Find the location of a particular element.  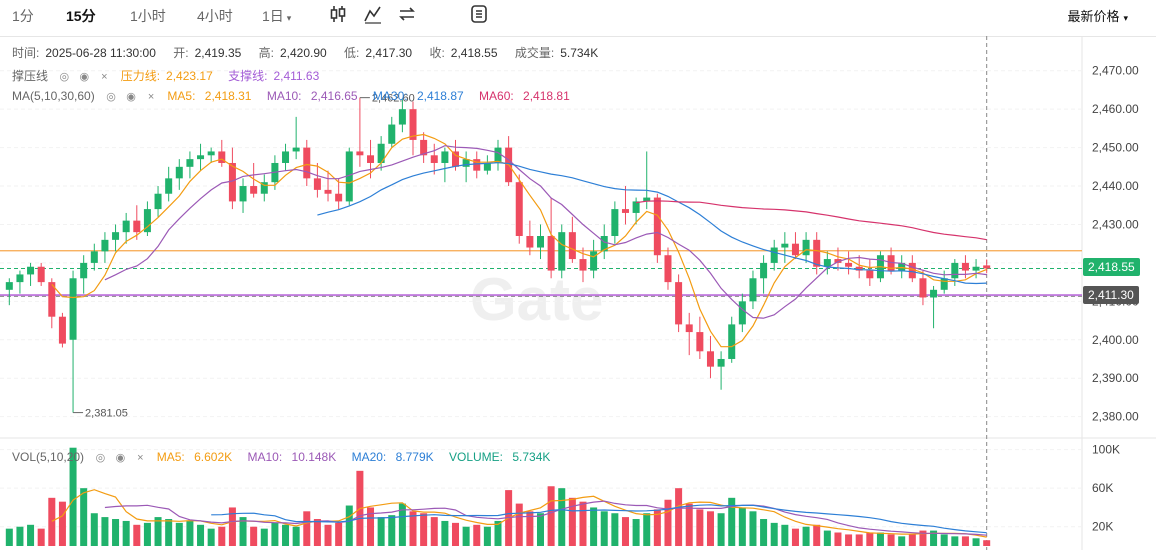

price-tick-label: 2,450.00 is located at coordinates (1115, 148).